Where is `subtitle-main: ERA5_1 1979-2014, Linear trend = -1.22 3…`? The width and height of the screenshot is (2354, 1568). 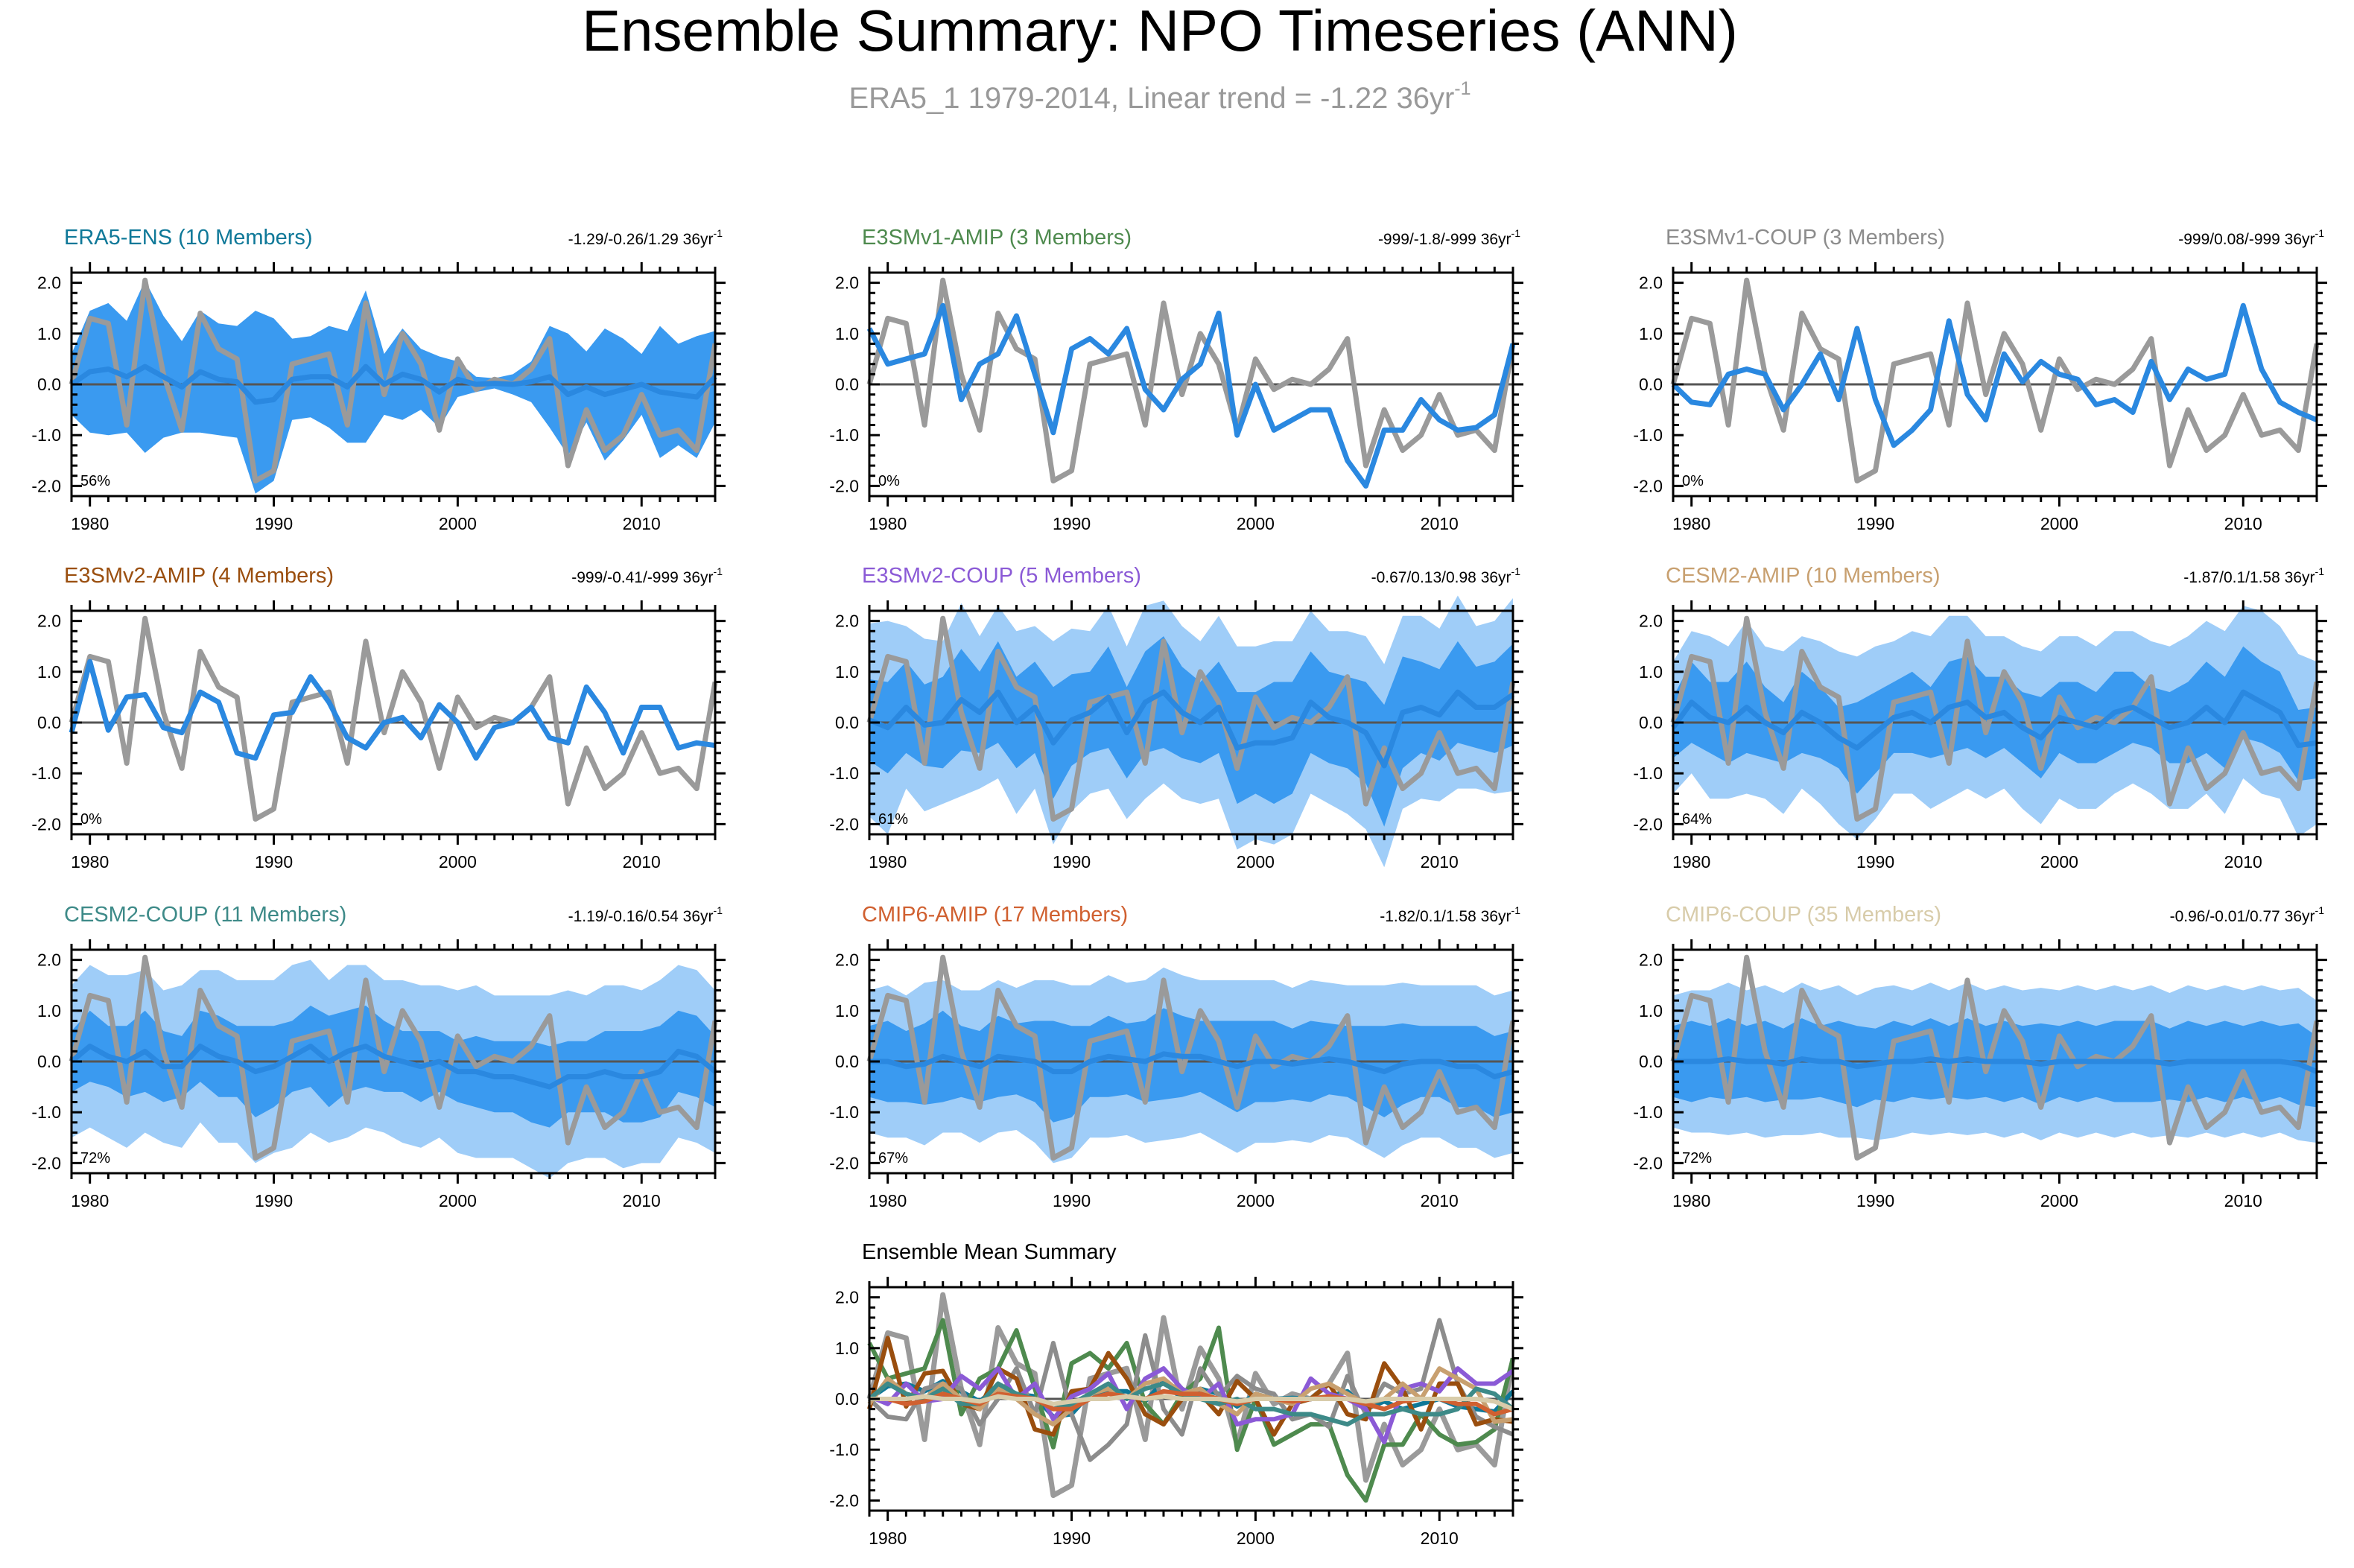
subtitle-main: ERA5_1 1979-2014, Linear trend = -1.22 3… is located at coordinates (1151, 98).